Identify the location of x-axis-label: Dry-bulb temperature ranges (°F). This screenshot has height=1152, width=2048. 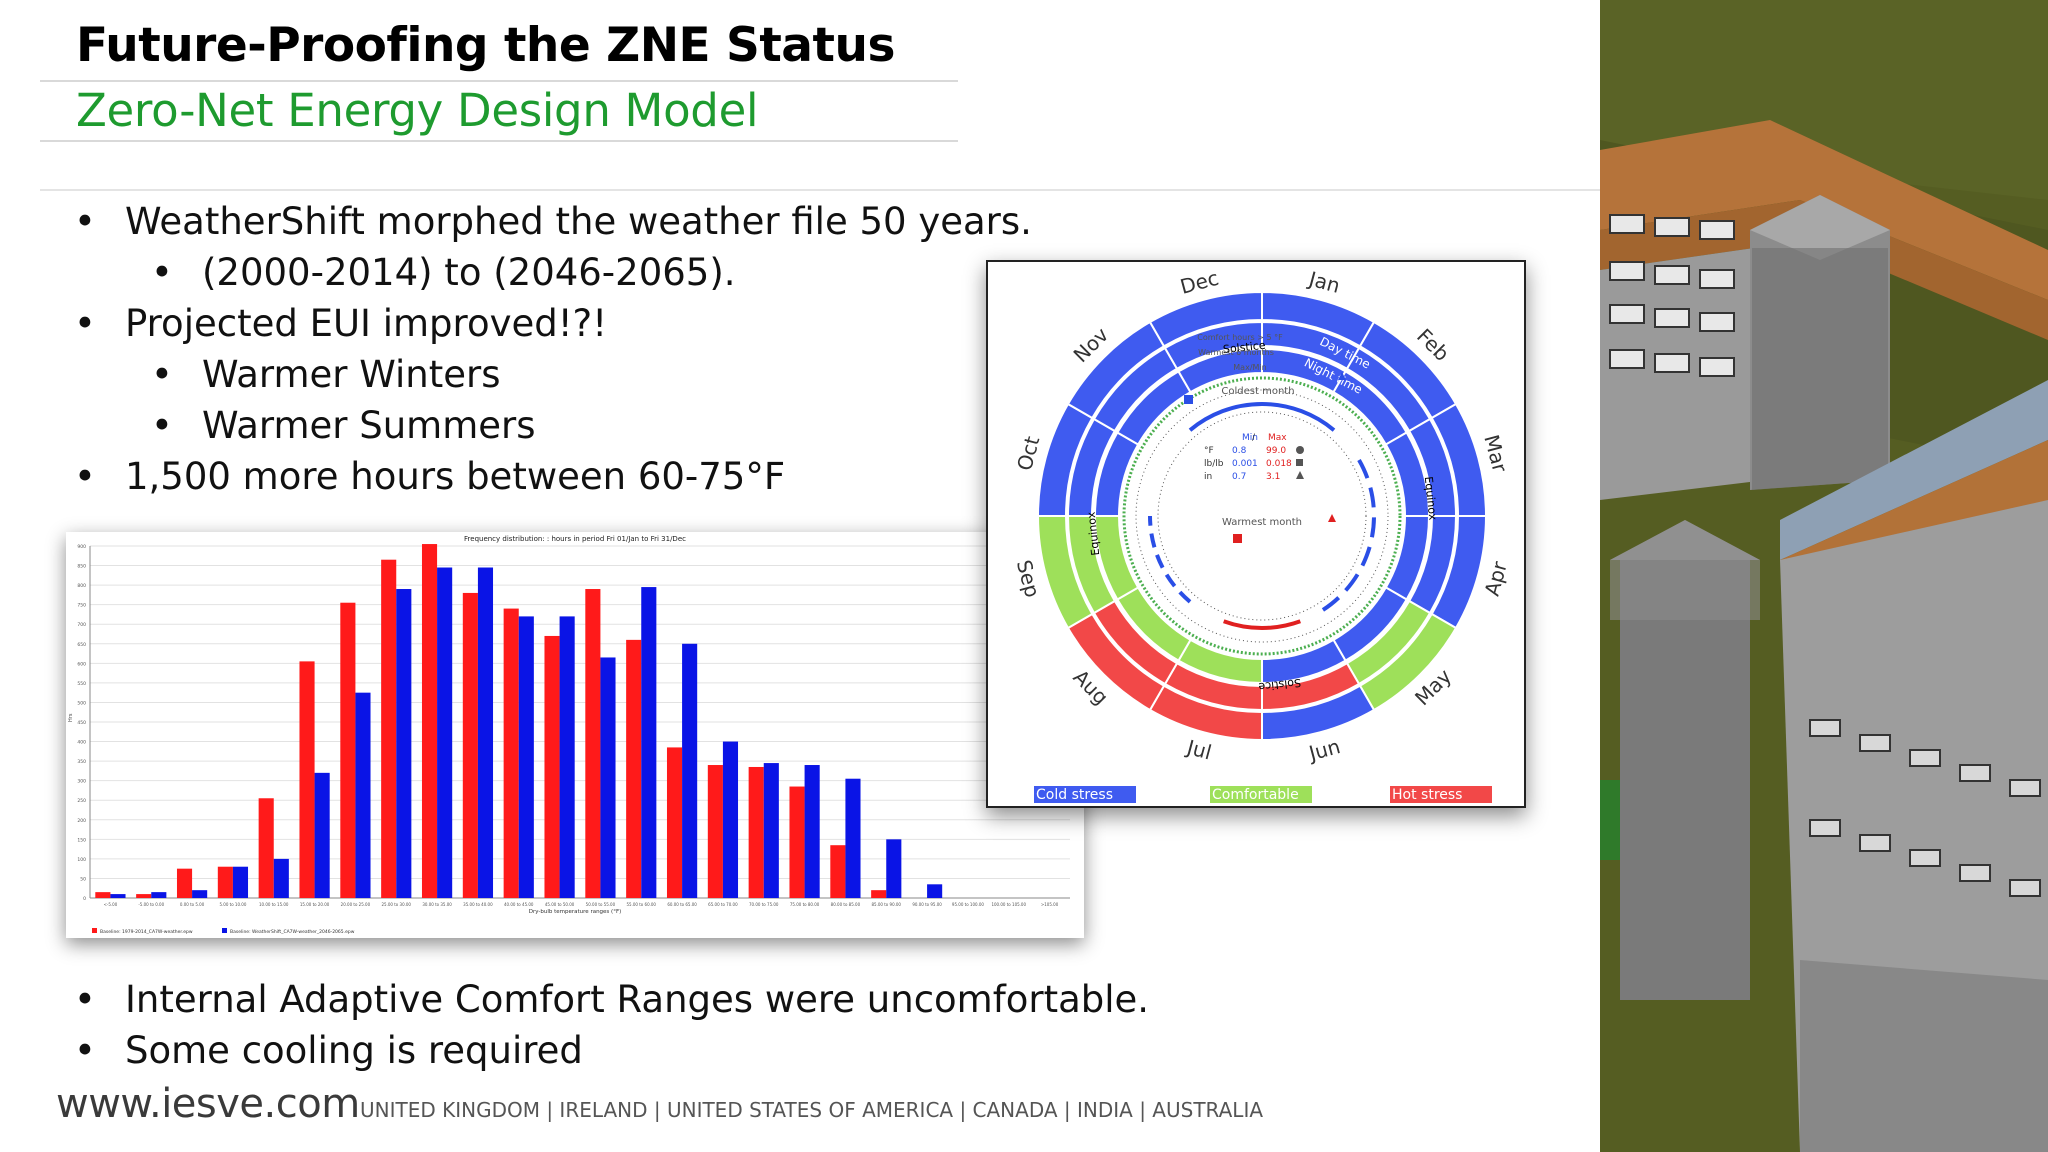
(575, 912).